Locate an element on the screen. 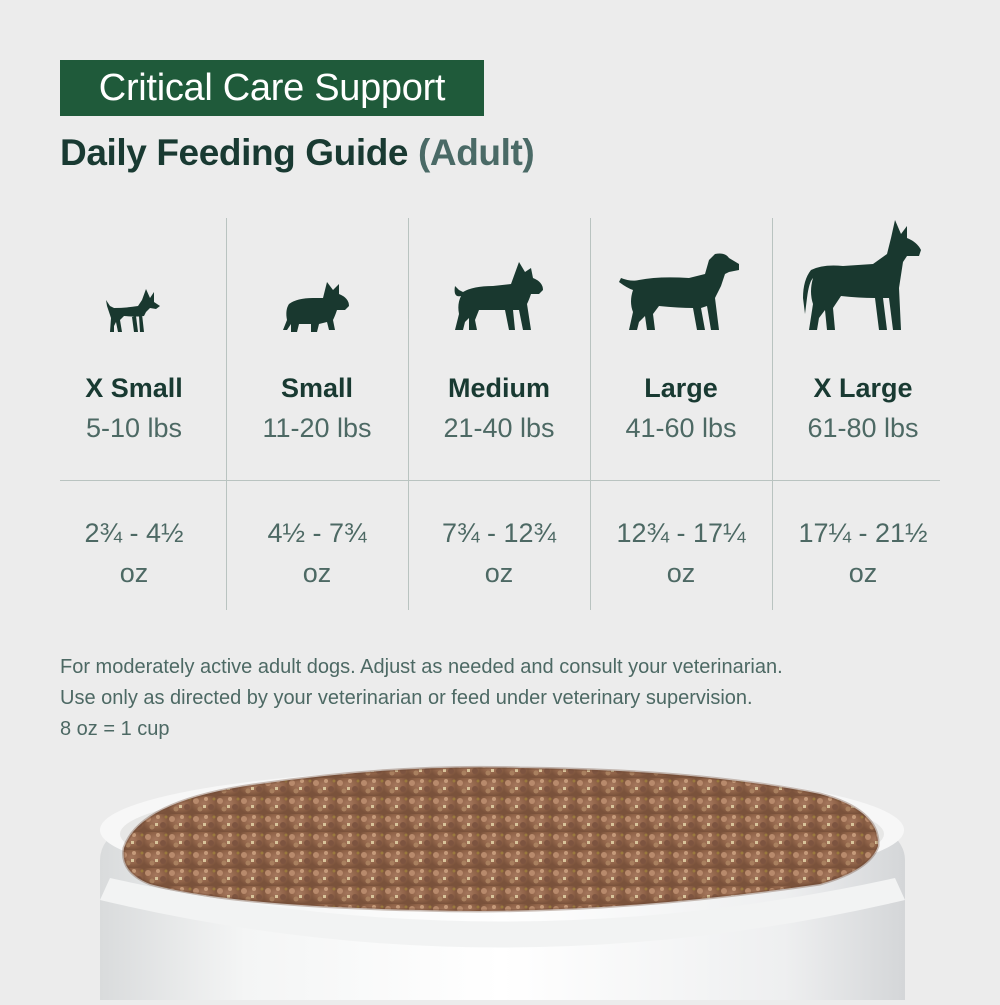 This screenshot has height=1005, width=1000. note-line: 8 oz = 1 cup is located at coordinates (115, 729).